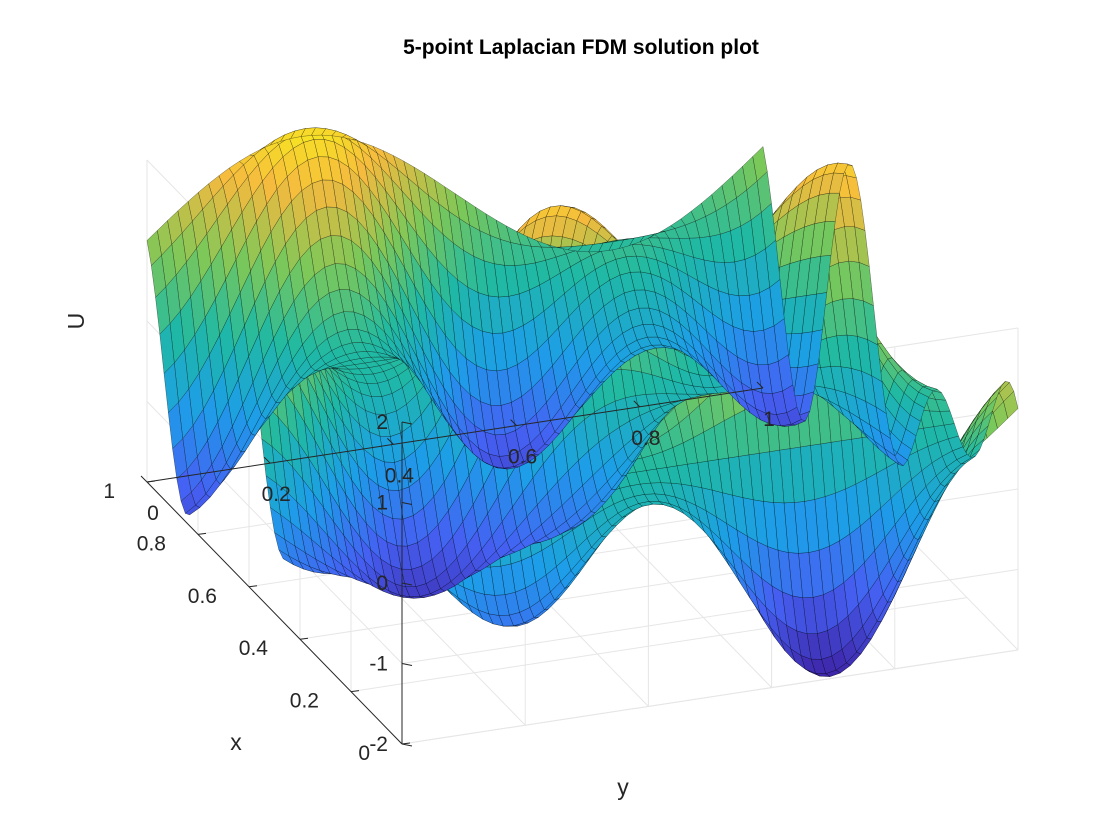  Describe the element at coordinates (710, 616) in the screenshot. I see `grid-line-z-back-wall` at that location.